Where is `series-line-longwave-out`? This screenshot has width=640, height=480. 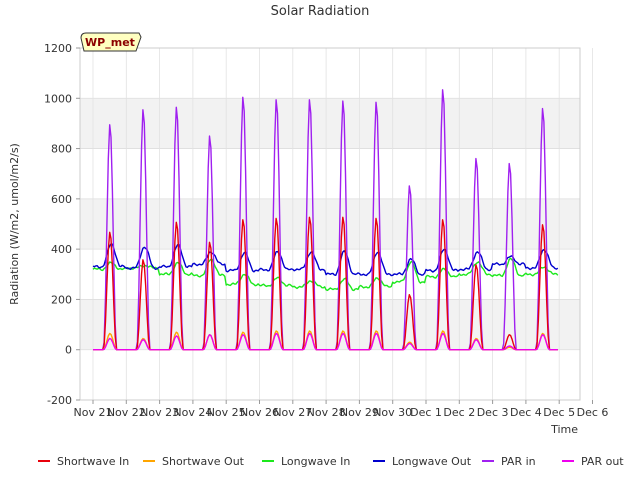
series-line-longwave-out is located at coordinates (325, 260).